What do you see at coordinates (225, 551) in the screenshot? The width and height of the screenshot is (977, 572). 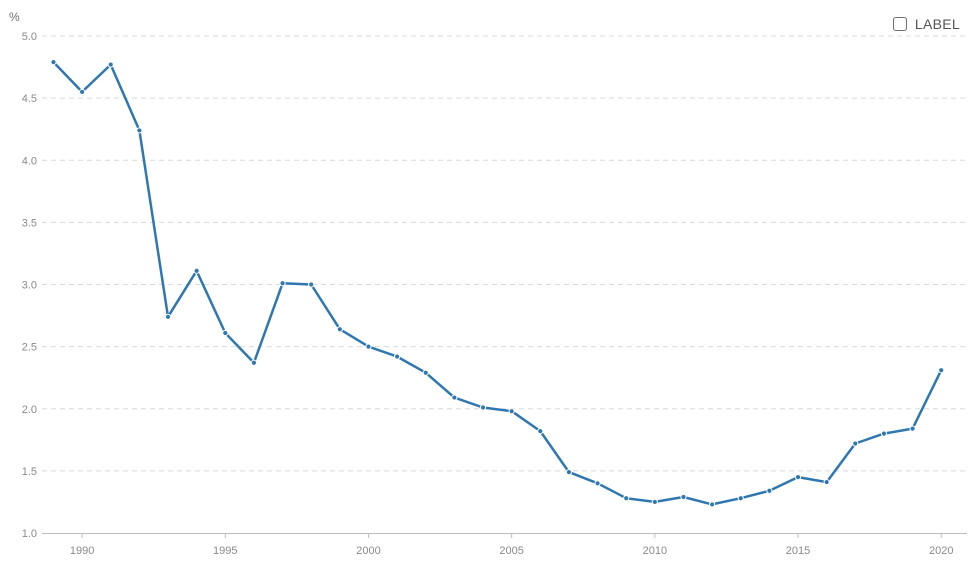 I see `x-tick-label: 1995` at bounding box center [225, 551].